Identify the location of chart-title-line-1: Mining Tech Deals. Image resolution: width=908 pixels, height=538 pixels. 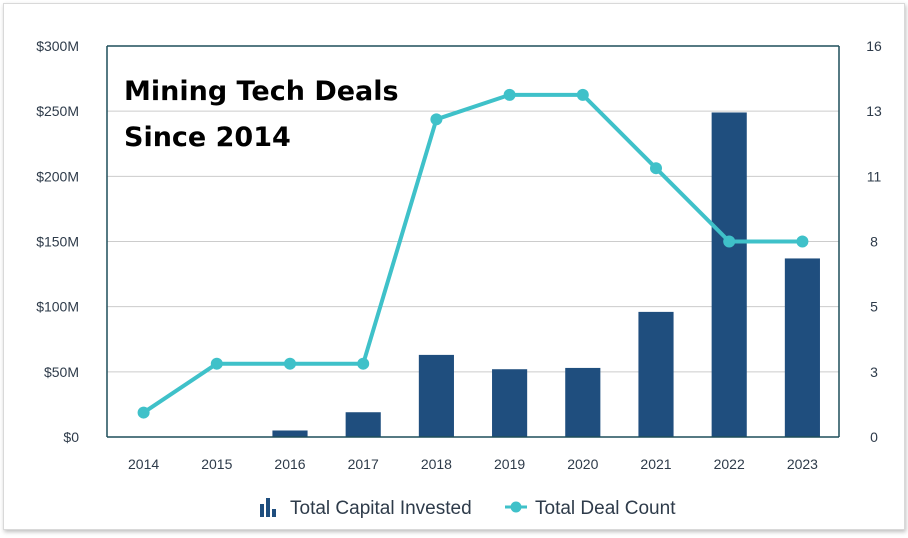
(261, 91).